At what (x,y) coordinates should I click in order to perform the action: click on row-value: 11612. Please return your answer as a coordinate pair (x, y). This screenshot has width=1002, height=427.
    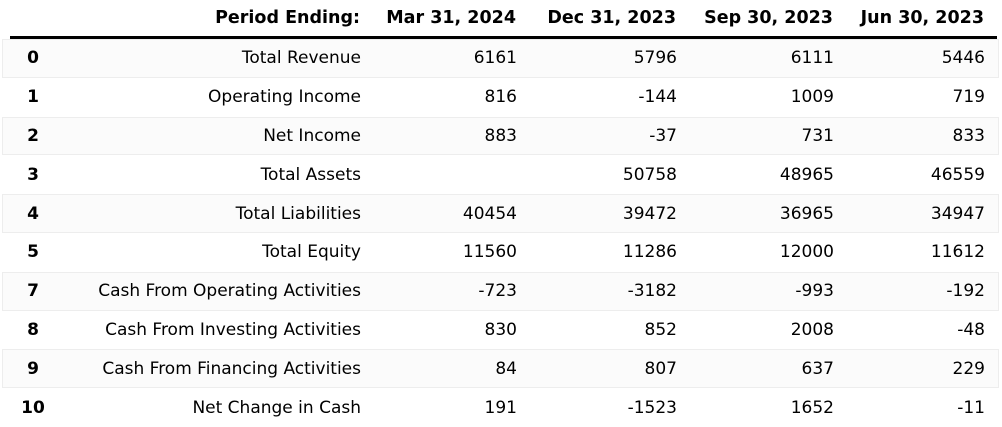
    Looking at the image, I should click on (957, 252).